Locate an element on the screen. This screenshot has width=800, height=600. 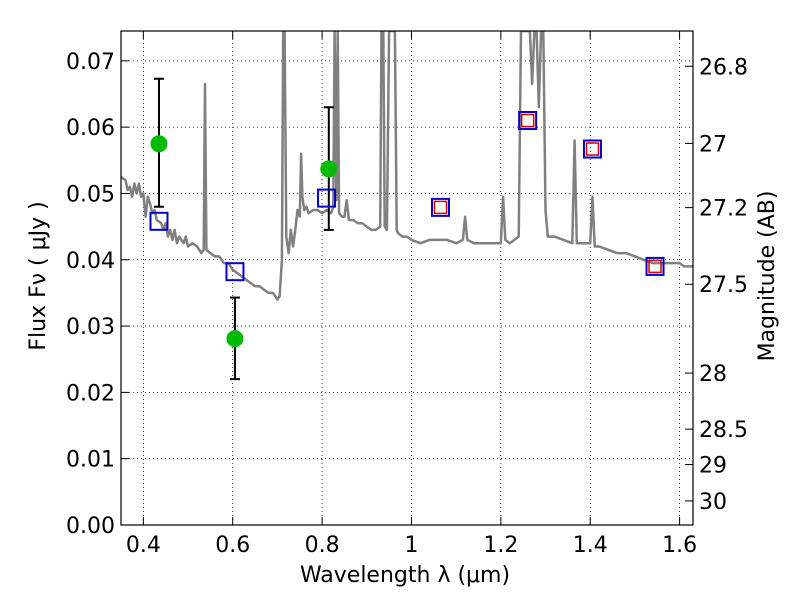
x-tick-label: 0.8 is located at coordinates (322, 545).